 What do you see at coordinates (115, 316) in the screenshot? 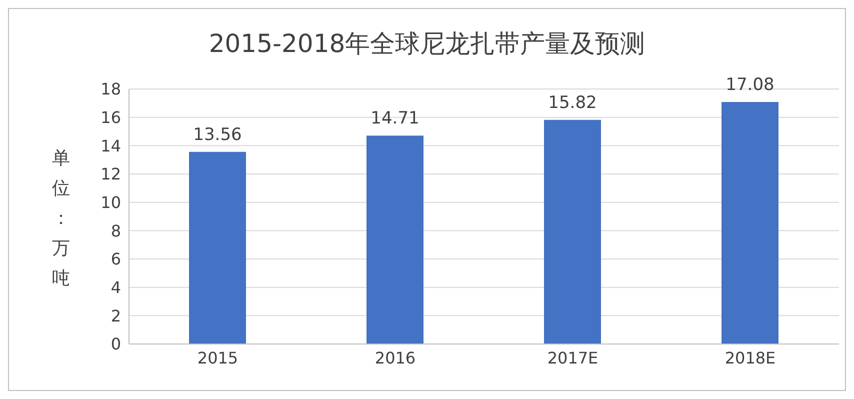
I see `y-tick-label: 2` at bounding box center [115, 316].